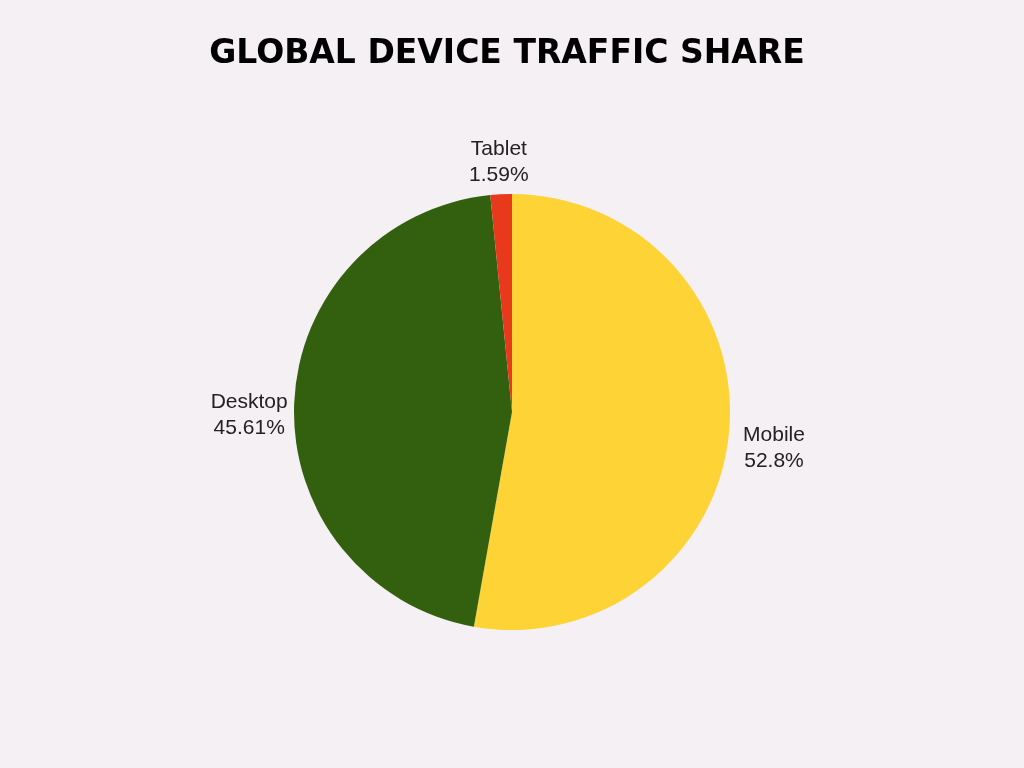 This screenshot has height=768, width=1024. I want to click on data-label: 45.61%, so click(249, 426).